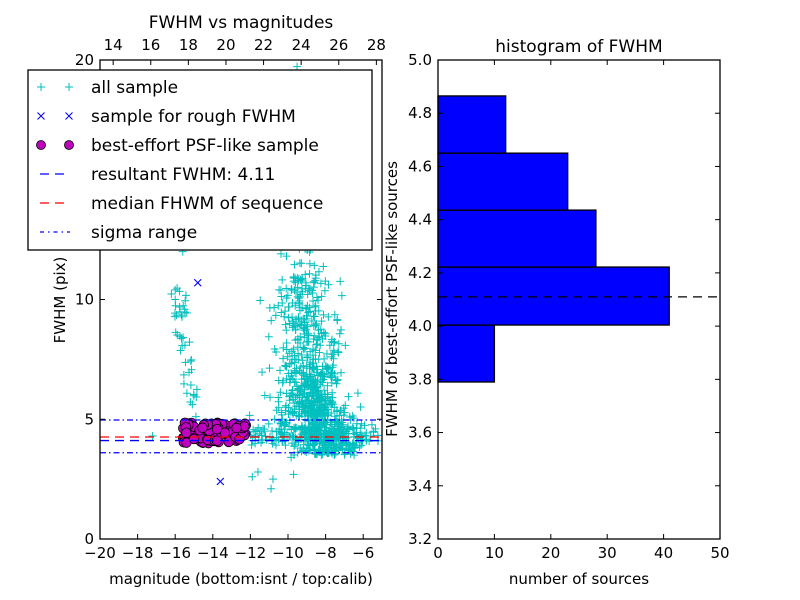 Image resolution: width=800 pixels, height=600 pixels. What do you see at coordinates (193, 117) in the screenshot?
I see `legend-label: sample for rough FWHM` at bounding box center [193, 117].